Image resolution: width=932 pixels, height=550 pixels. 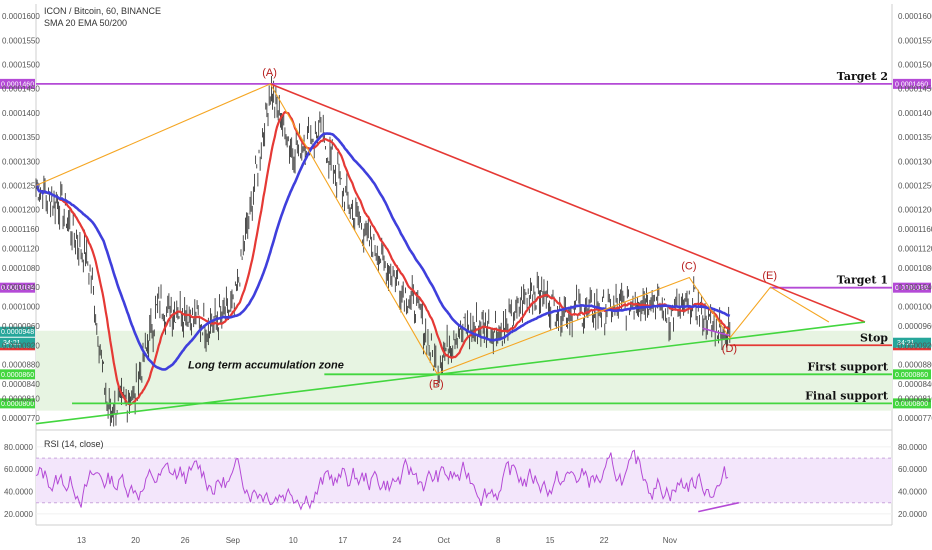 I want to click on y-tick-right: 0.0001040, so click(x=915, y=287).